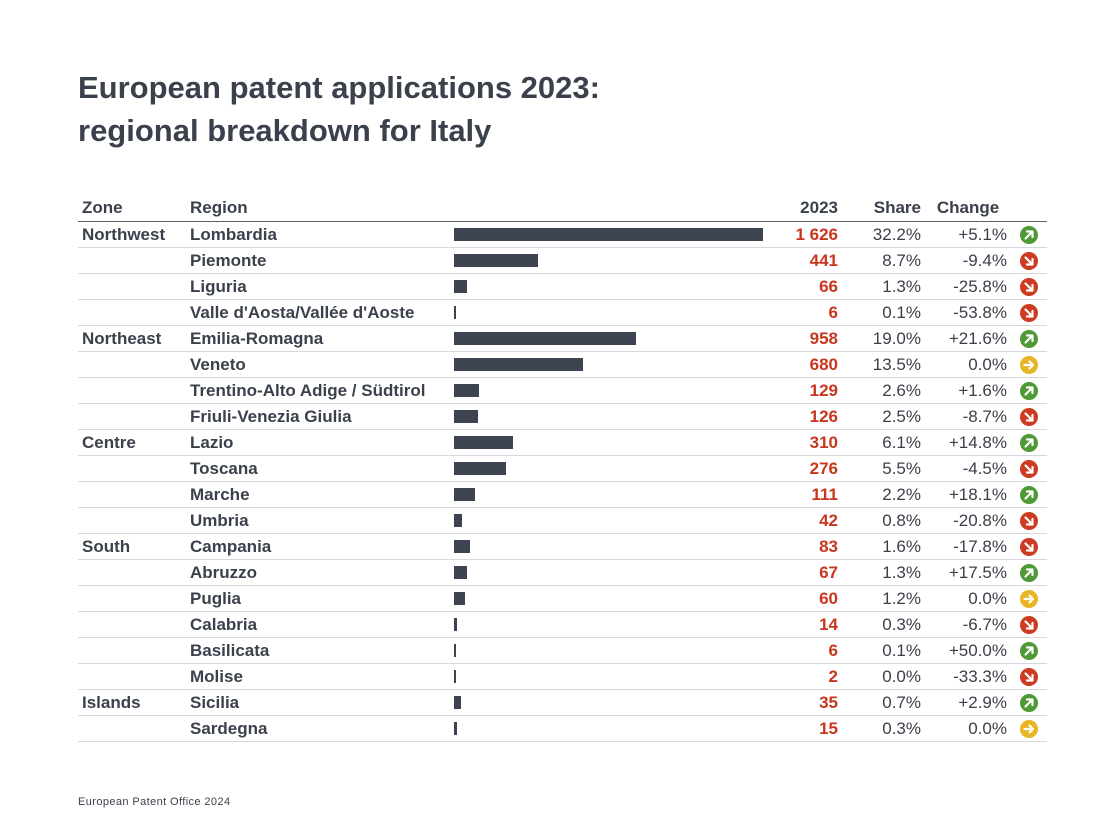  I want to click on table-row: Northwest Lombardia 1 626 32.2% +5.1%, so click(562, 234).